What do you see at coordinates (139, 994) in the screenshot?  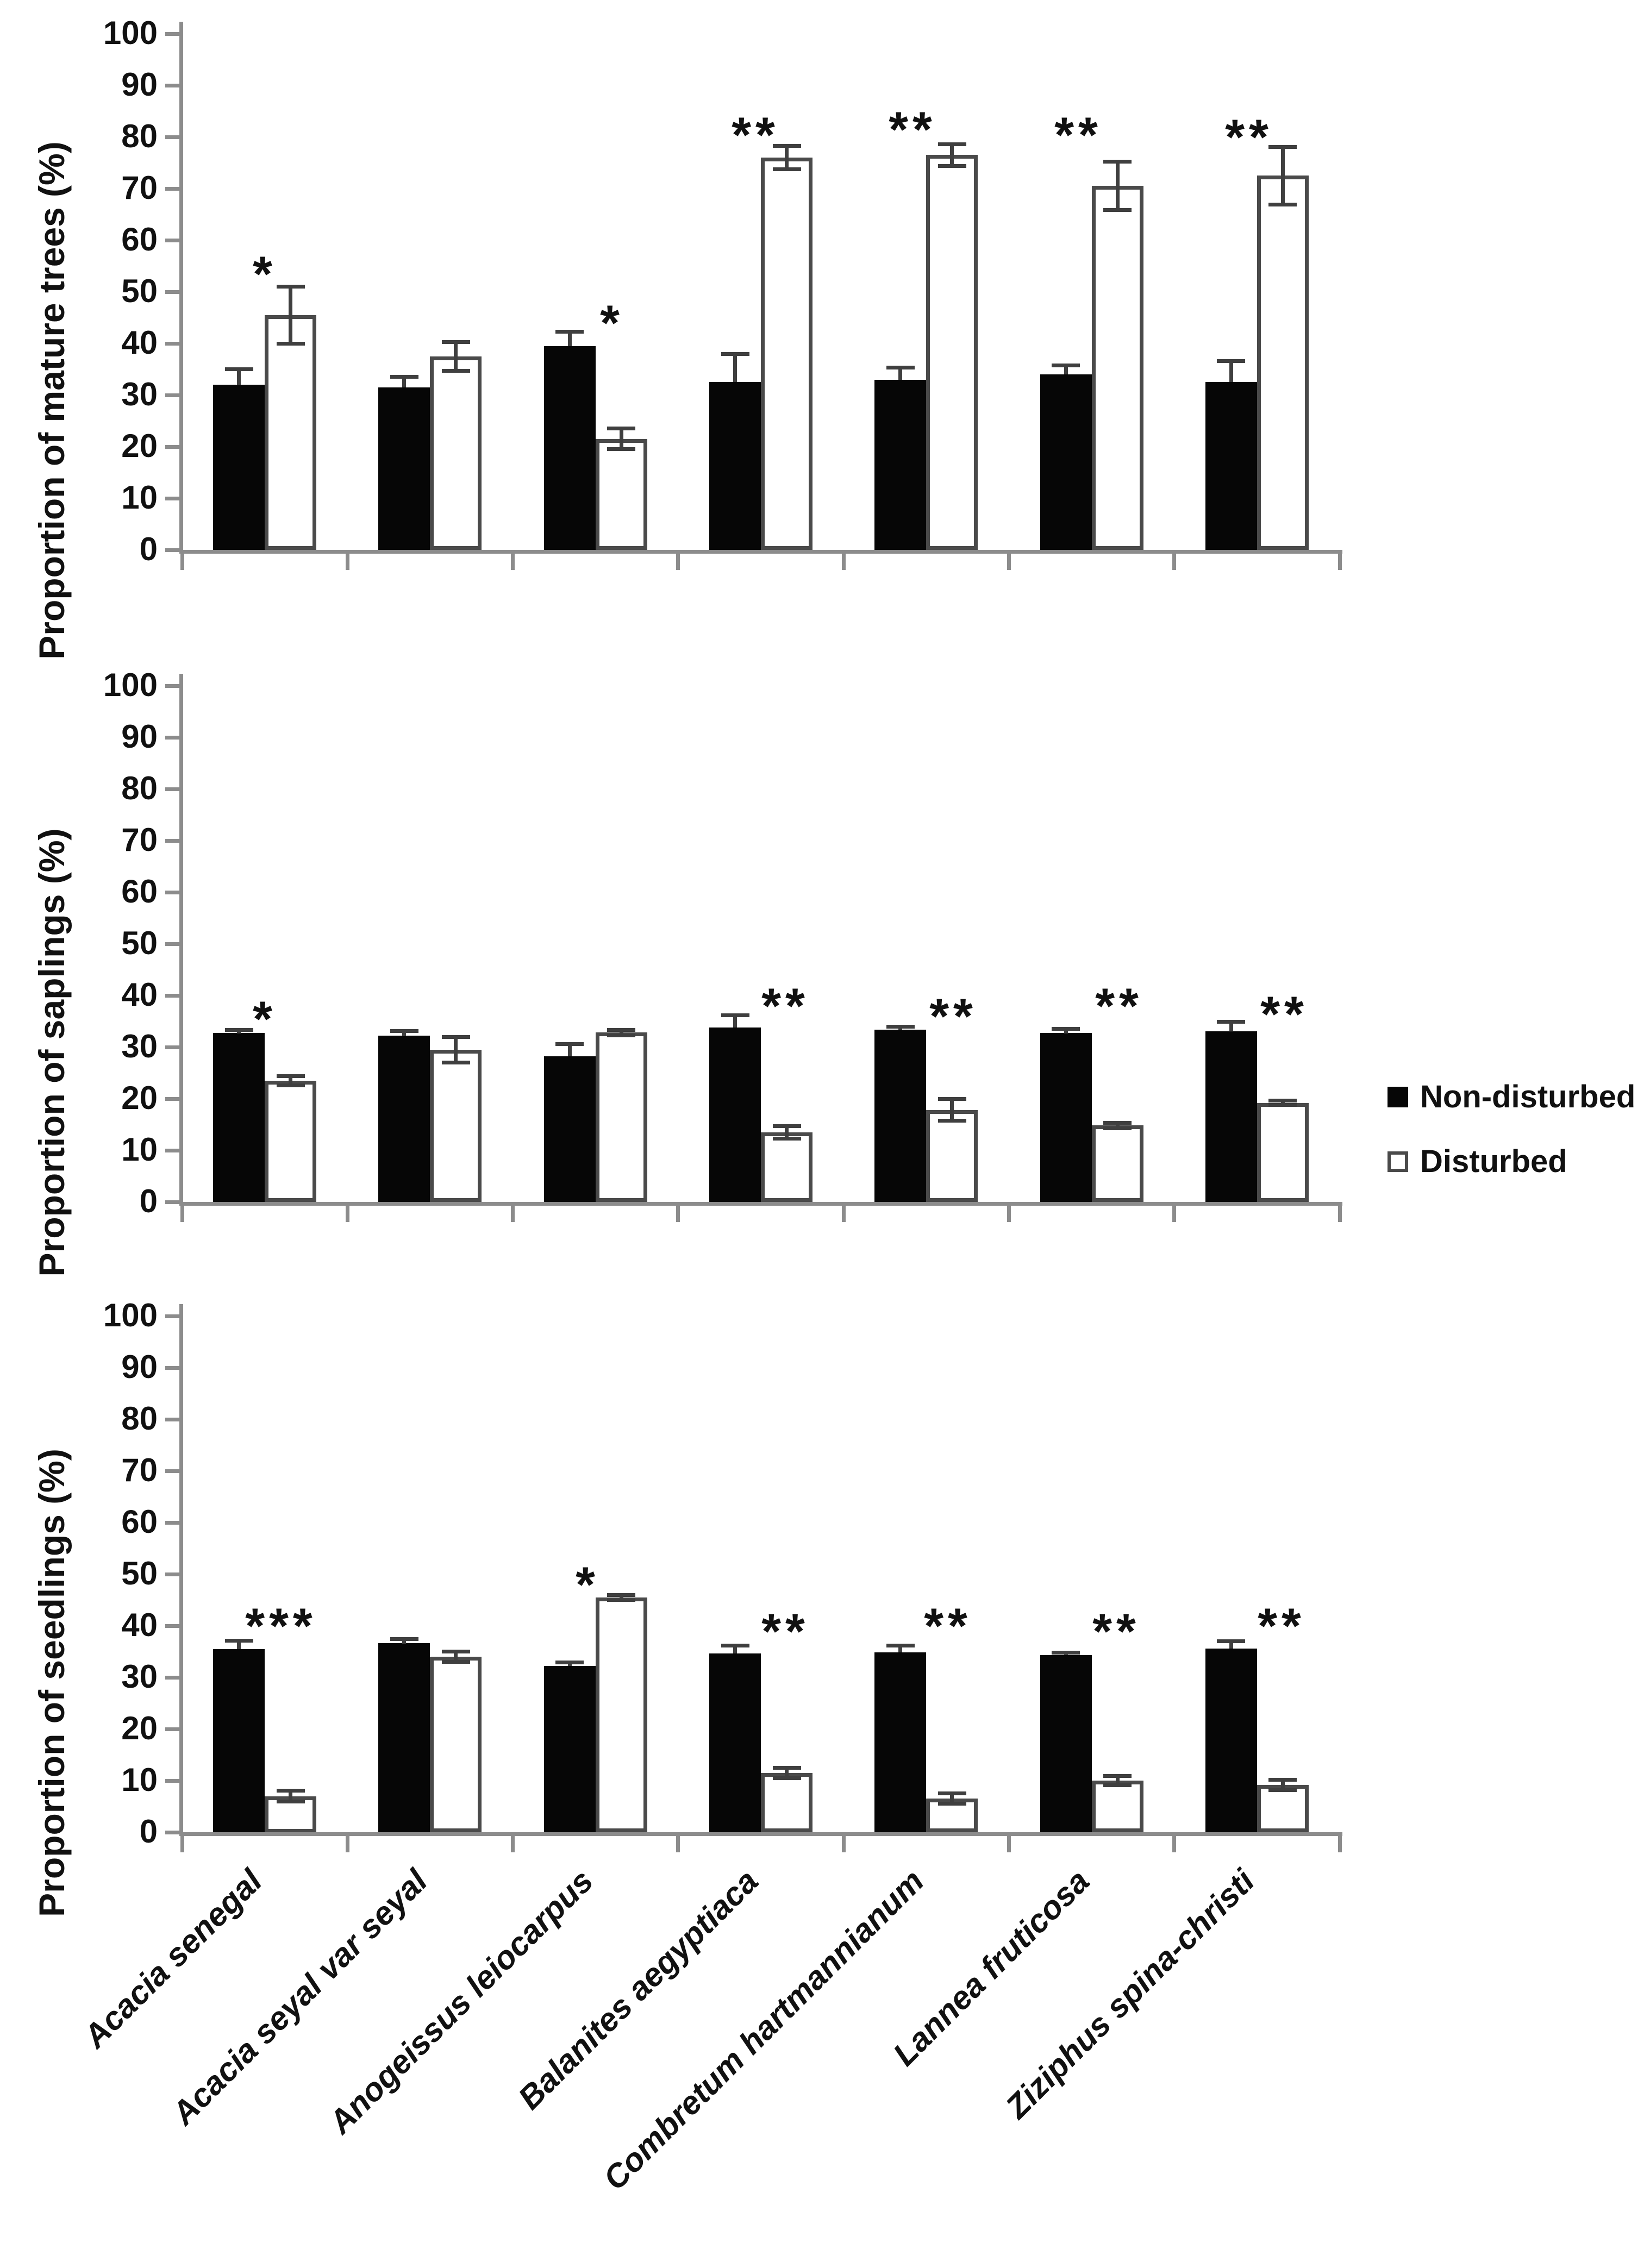 I see `y-tick-label: 40` at bounding box center [139, 994].